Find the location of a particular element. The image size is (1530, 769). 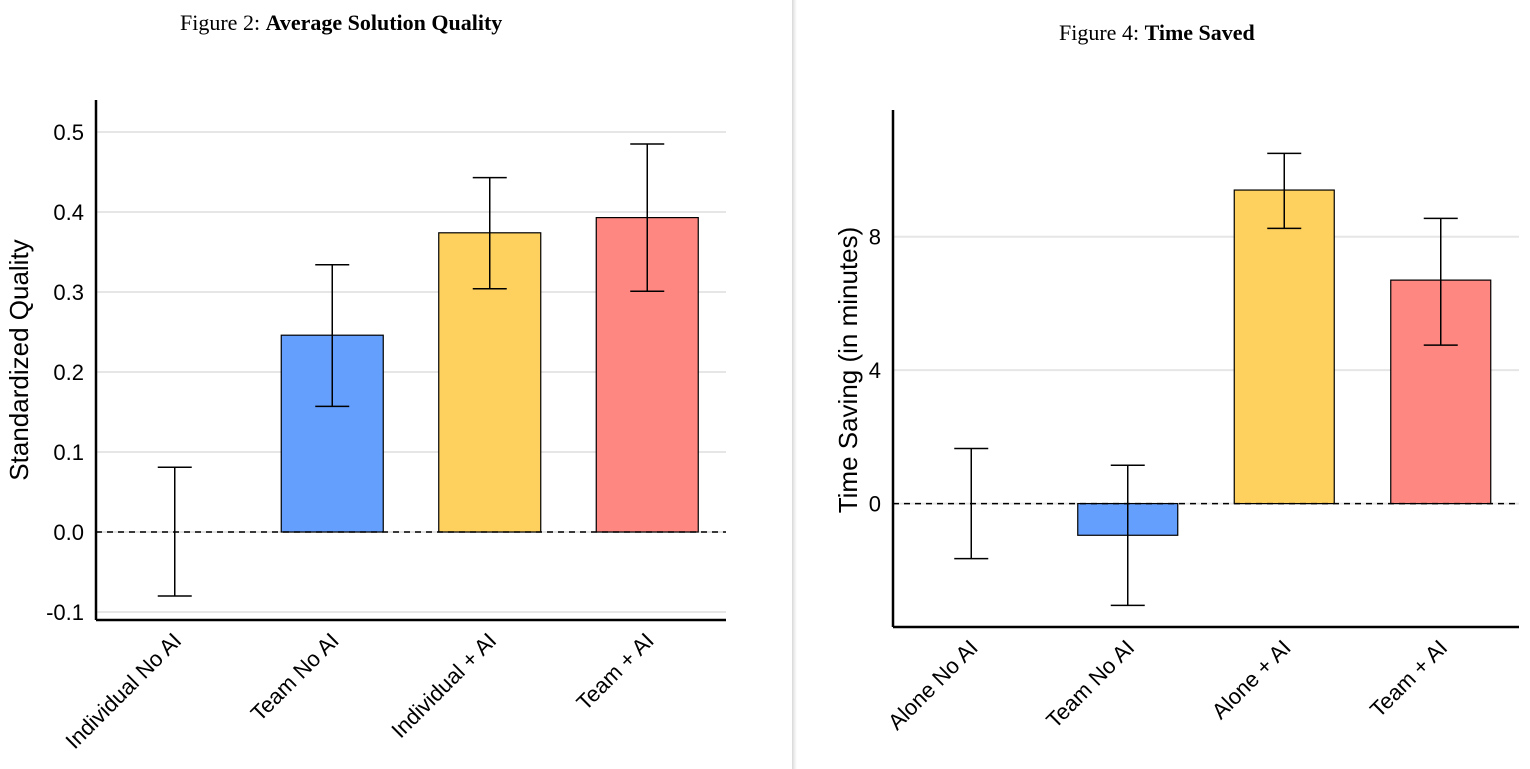

figure-4-prefix: Figure 4: is located at coordinates (1099, 32).